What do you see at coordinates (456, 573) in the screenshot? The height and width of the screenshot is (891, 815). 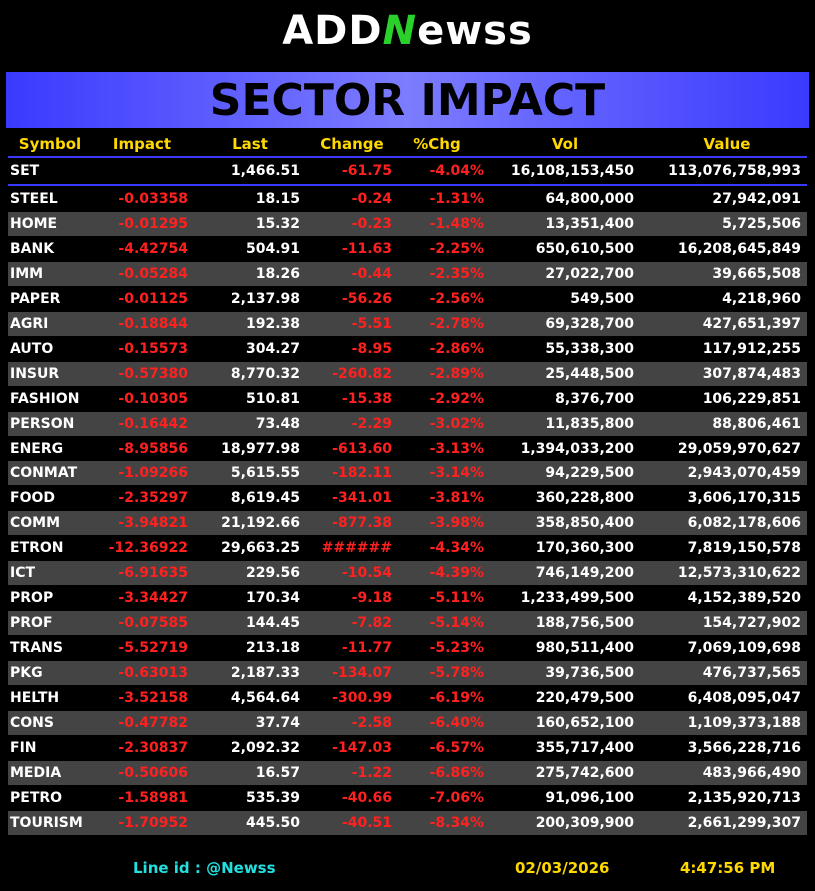 I see `pct-change: -4.39%` at bounding box center [456, 573].